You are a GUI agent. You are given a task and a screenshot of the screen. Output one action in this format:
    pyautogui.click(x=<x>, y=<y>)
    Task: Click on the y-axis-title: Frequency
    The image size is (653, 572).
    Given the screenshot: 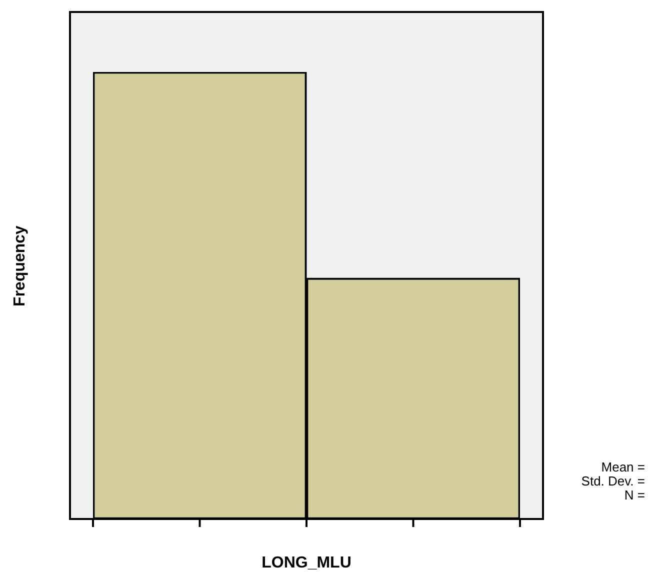 What is the action you would take?
    pyautogui.click(x=19, y=265)
    